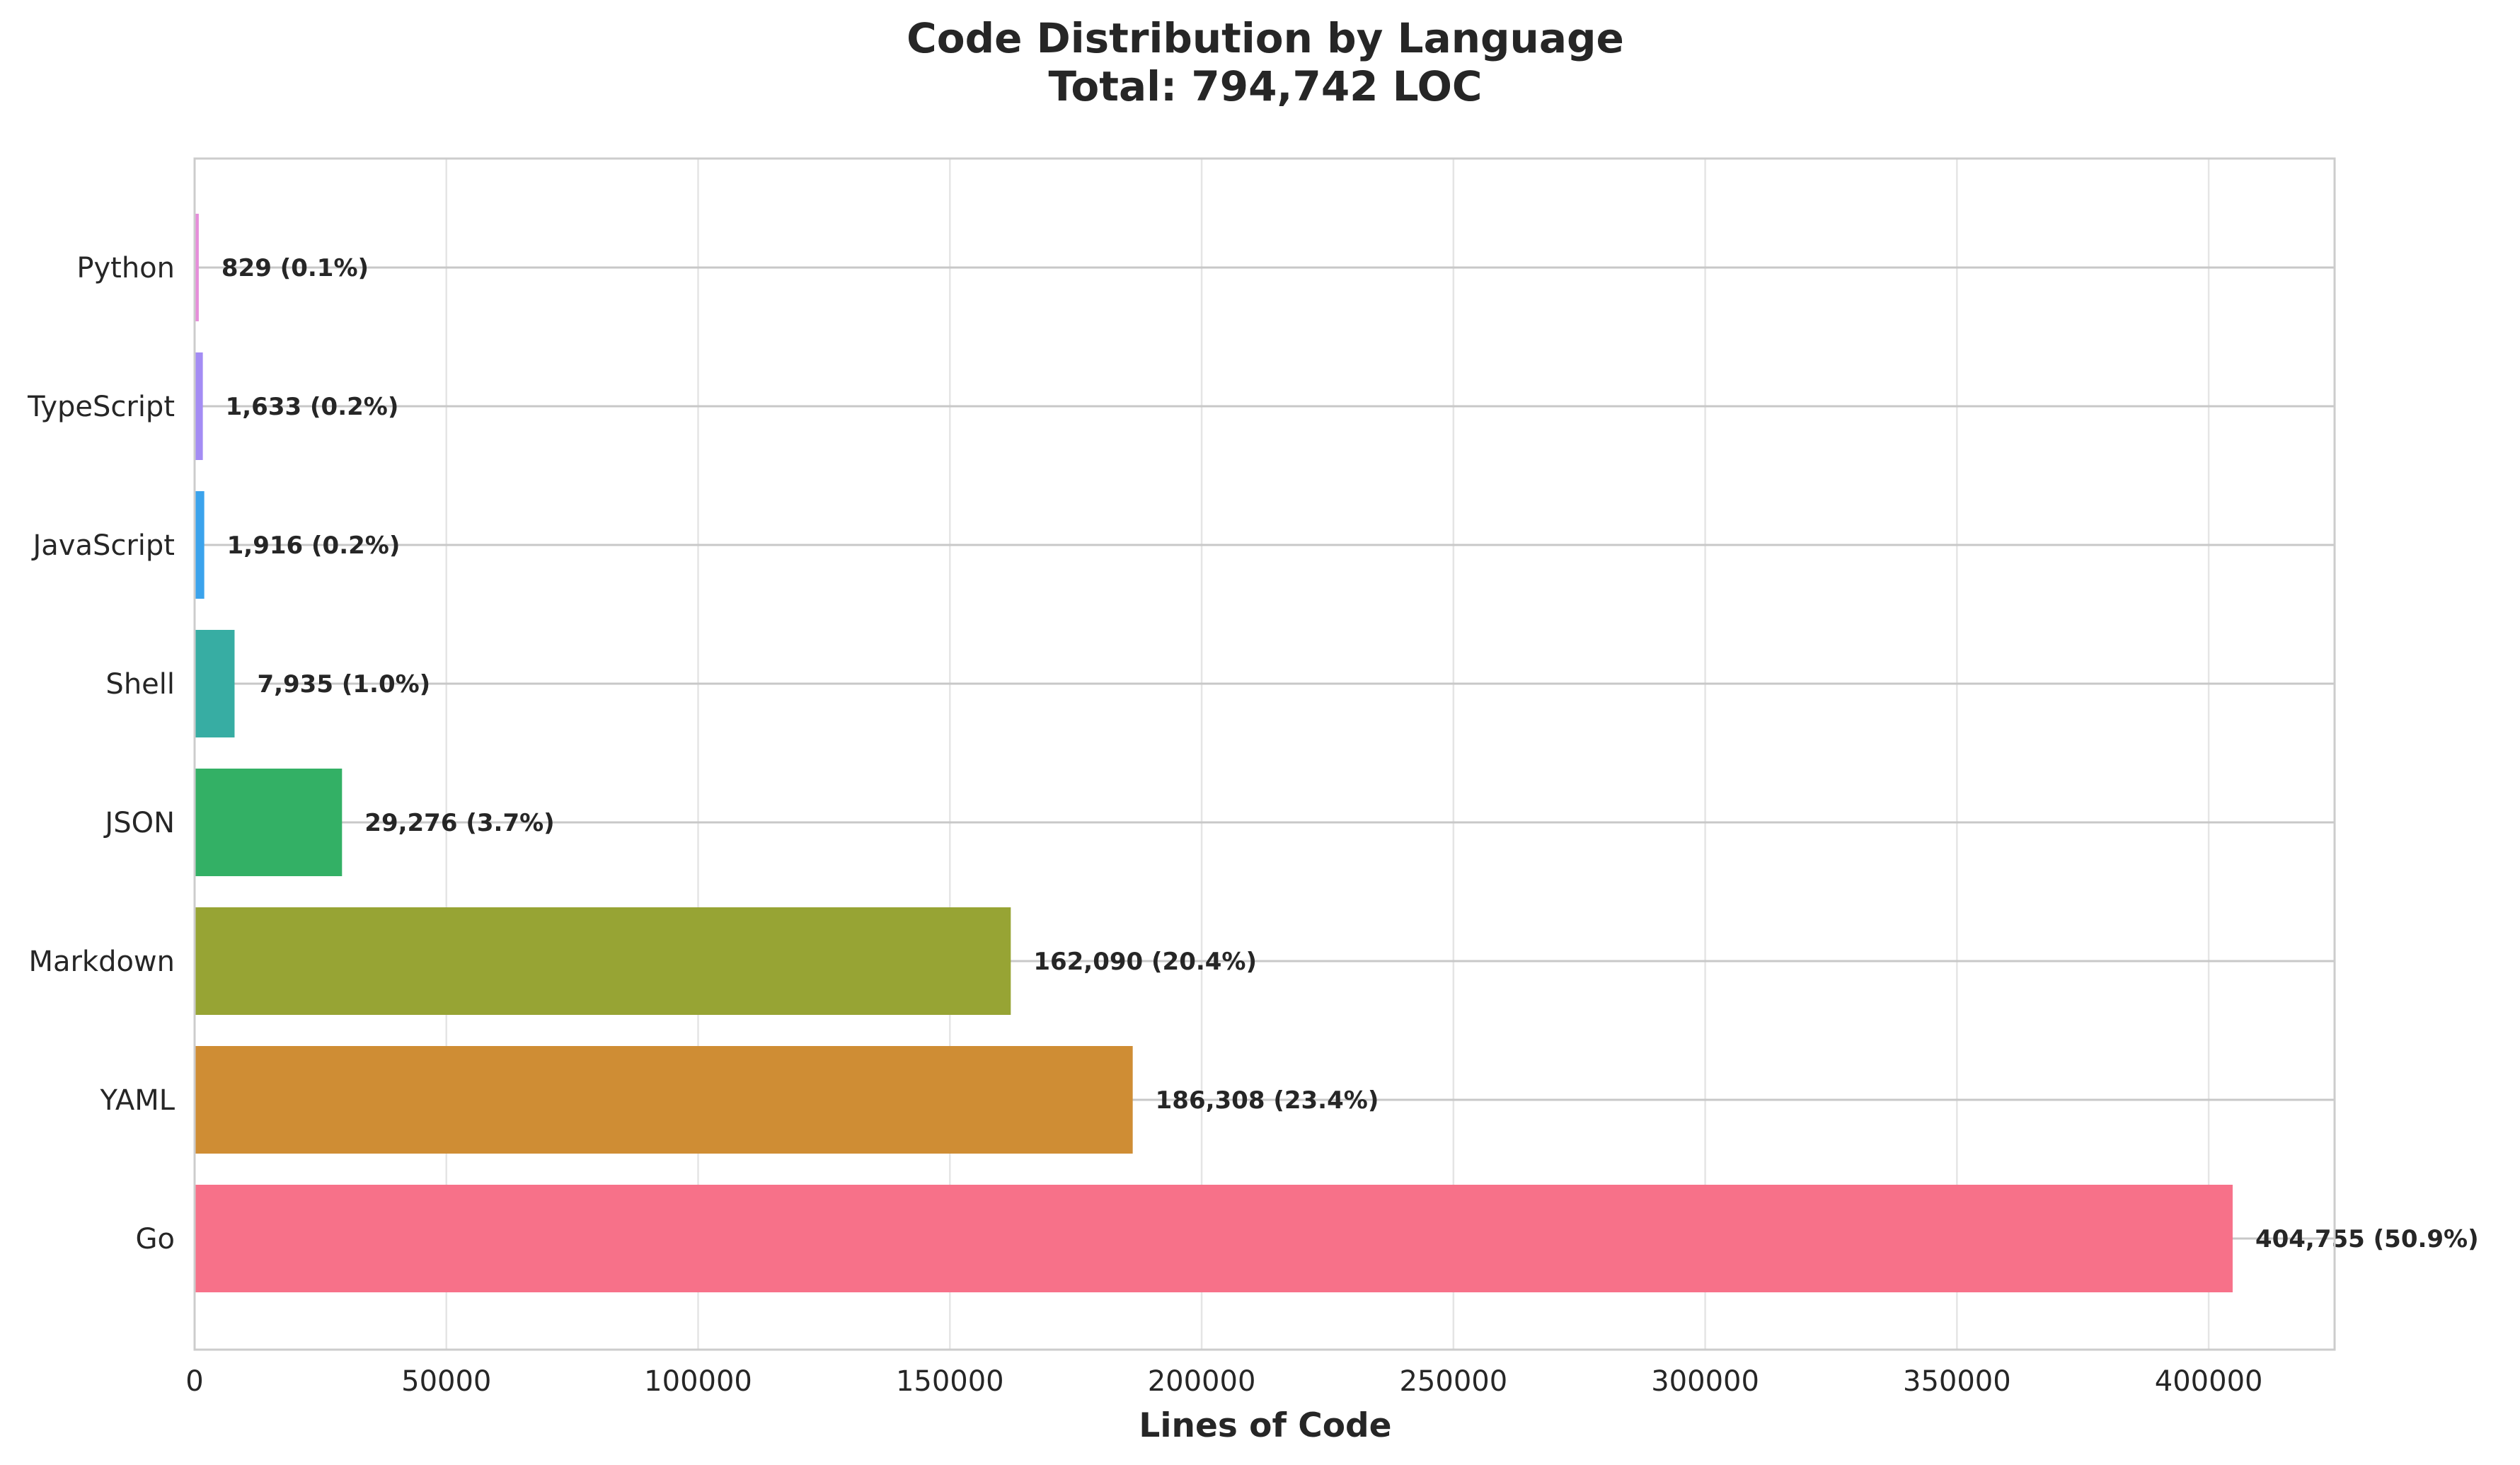 This screenshot has width=2520, height=1465. Describe the element at coordinates (199, 406) in the screenshot. I see `bar-typescript` at that location.